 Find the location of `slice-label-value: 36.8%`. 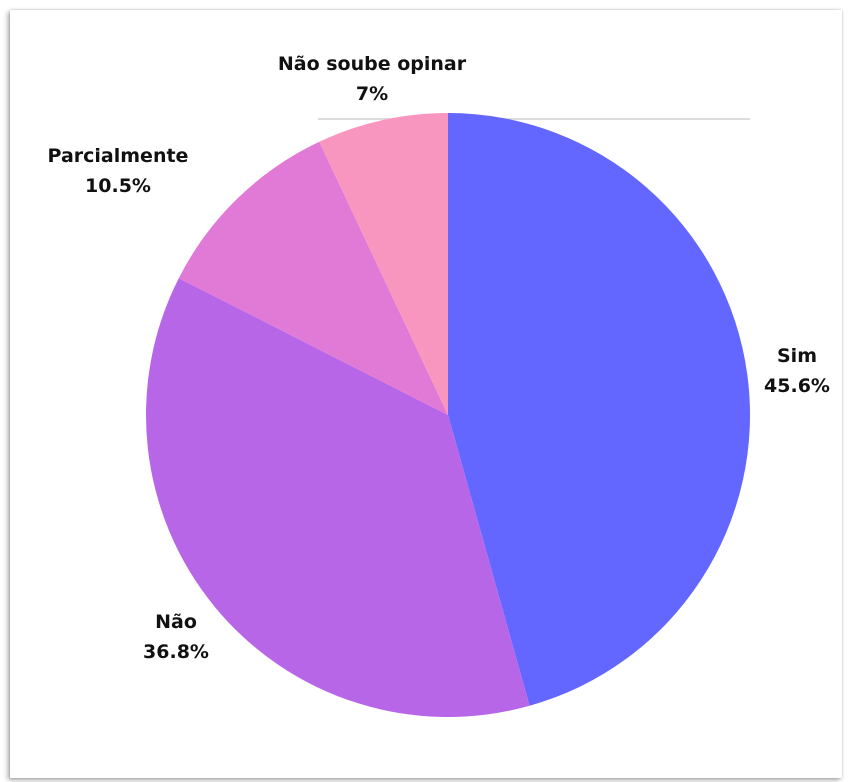

slice-label-value: 36.8% is located at coordinates (176, 652).